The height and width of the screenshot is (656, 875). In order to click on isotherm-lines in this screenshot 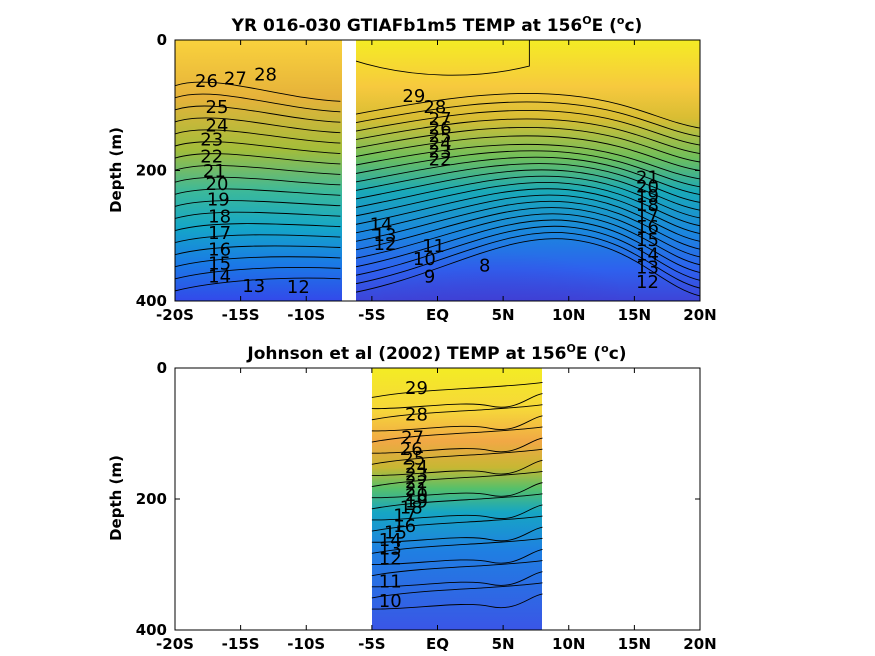, I will do `click(457, 495)`.